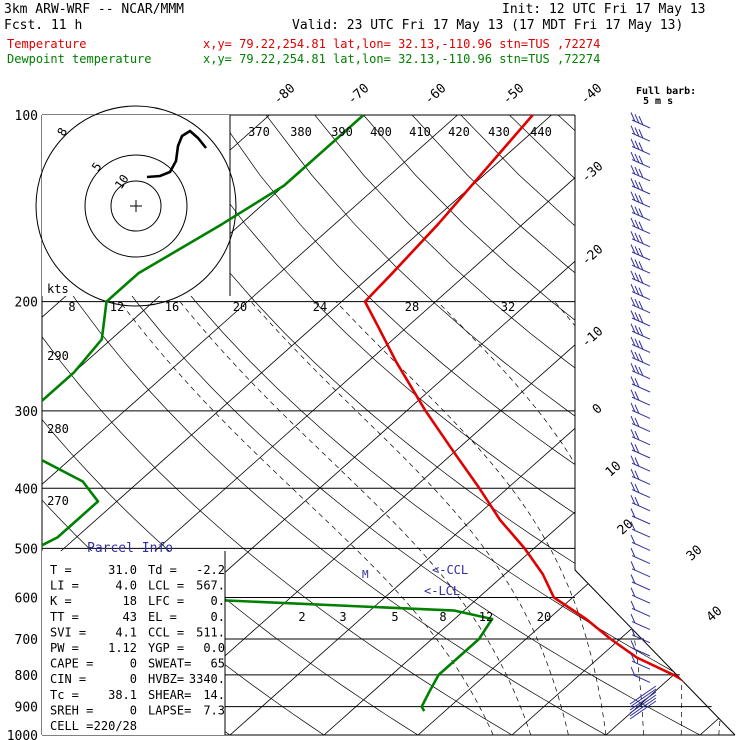  What do you see at coordinates (162, 570) in the screenshot?
I see `parcel-info-key: Td =` at bounding box center [162, 570].